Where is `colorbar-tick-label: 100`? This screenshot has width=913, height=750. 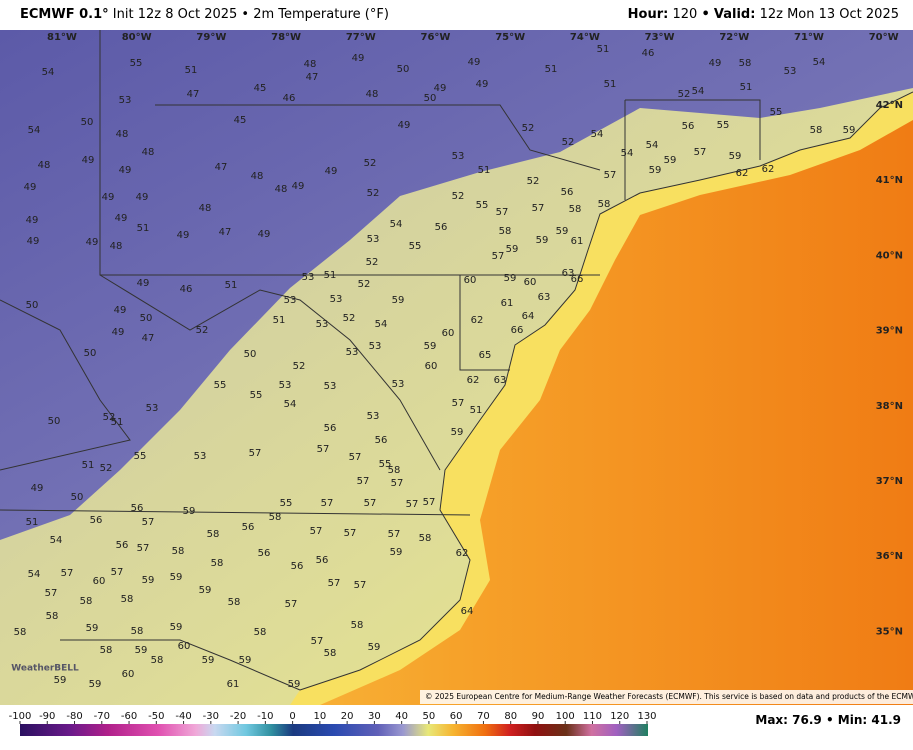 colorbar-tick-label: 100 is located at coordinates (565, 716).